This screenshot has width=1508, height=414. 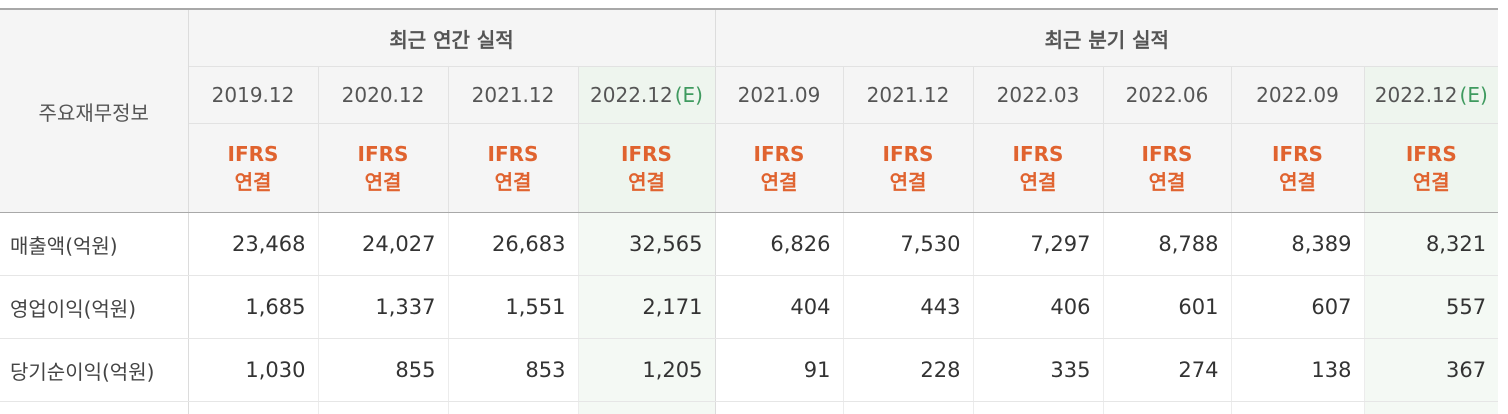 I want to click on table-cell: 853, so click(x=513, y=370).